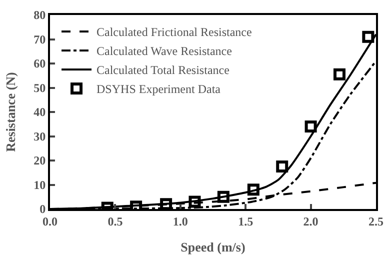 This screenshot has width=392, height=261. I want to click on y-tick-label: 80, so click(40, 15).